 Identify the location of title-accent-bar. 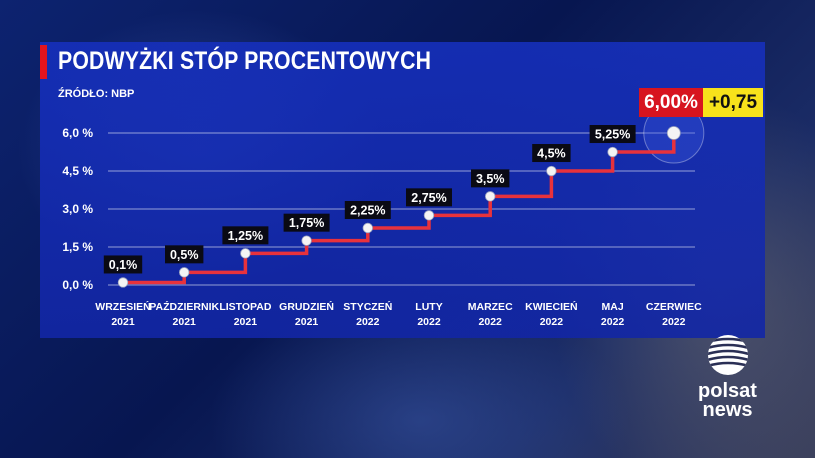
(43, 62).